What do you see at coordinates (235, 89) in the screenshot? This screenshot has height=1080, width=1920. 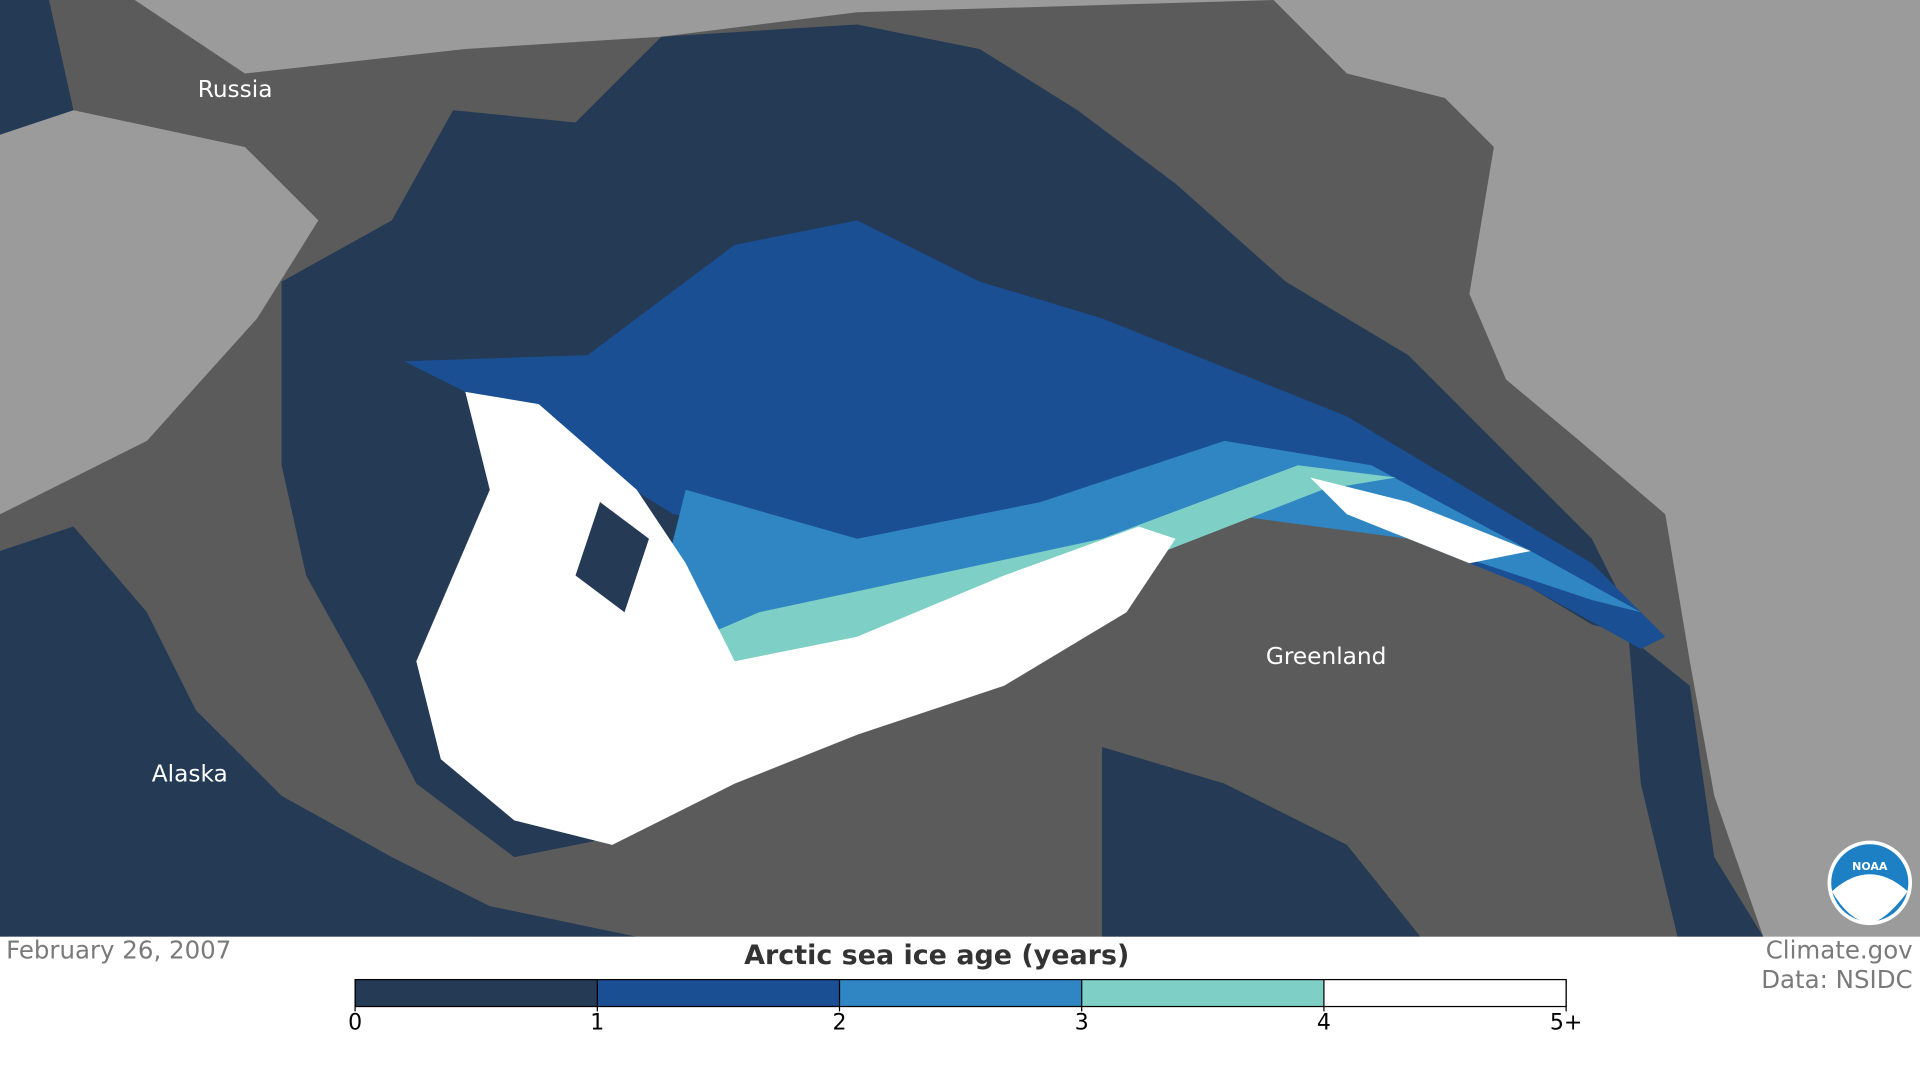 I see `place-label: Russia` at bounding box center [235, 89].